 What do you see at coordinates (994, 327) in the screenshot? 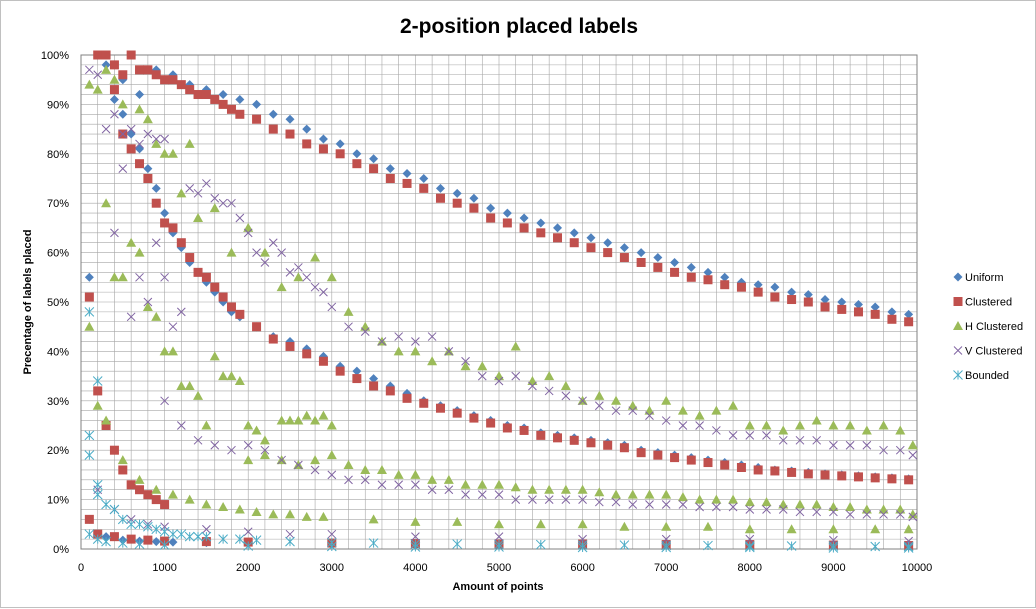
I see `legend-label-h-clustered: H Clustered` at bounding box center [994, 327].